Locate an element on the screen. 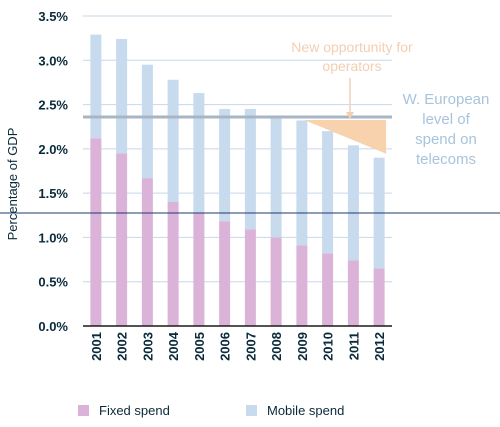 This screenshot has height=427, width=500. legend-item-mobile: Mobile spend is located at coordinates (295, 410).